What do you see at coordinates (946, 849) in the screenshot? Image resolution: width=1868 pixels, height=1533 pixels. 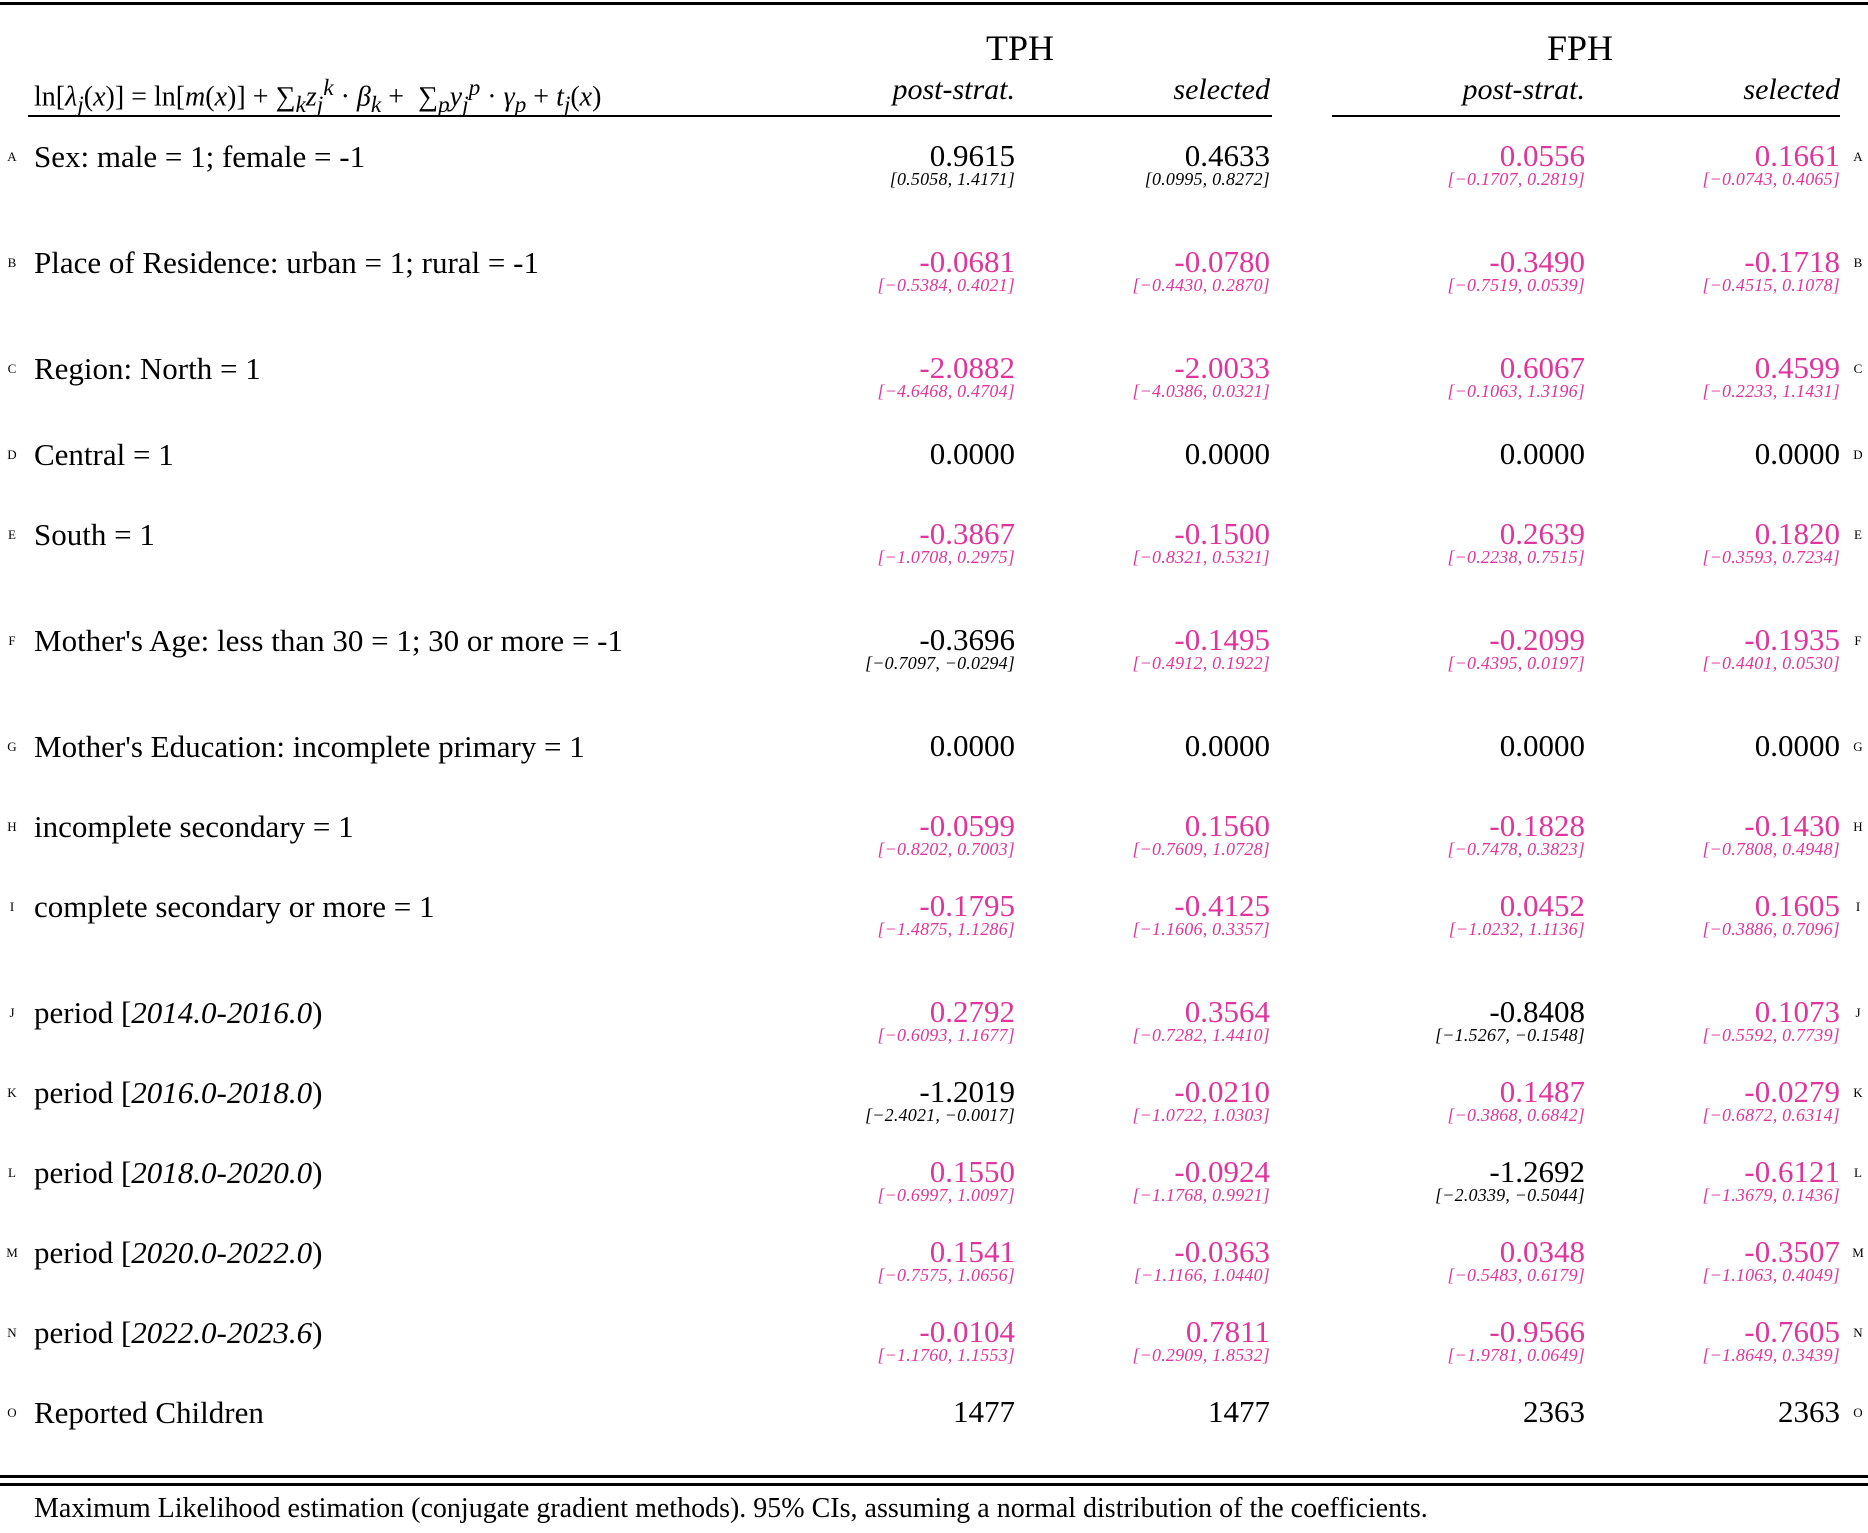 I see `cell-confidence-interval: [−0.8202, 0.7003]` at bounding box center [946, 849].